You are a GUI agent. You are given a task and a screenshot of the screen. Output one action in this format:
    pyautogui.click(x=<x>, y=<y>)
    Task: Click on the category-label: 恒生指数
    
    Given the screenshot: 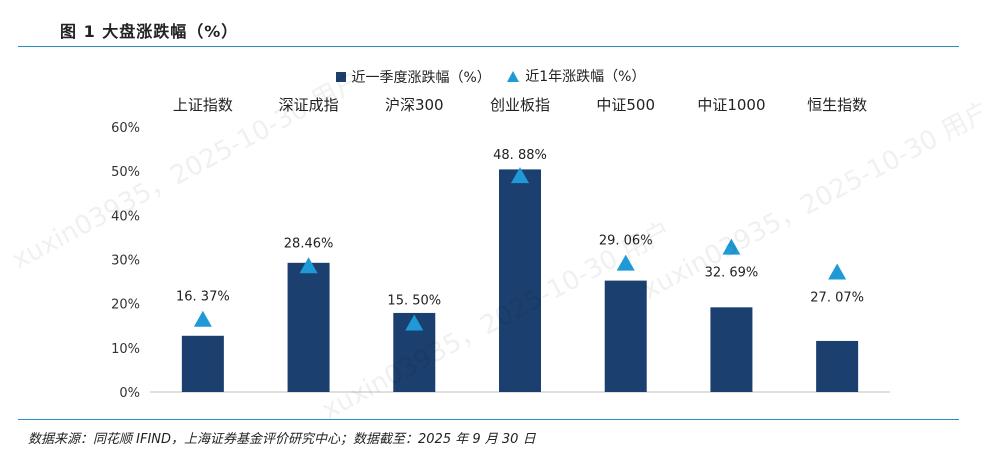 What is the action you would take?
    pyautogui.click(x=837, y=105)
    